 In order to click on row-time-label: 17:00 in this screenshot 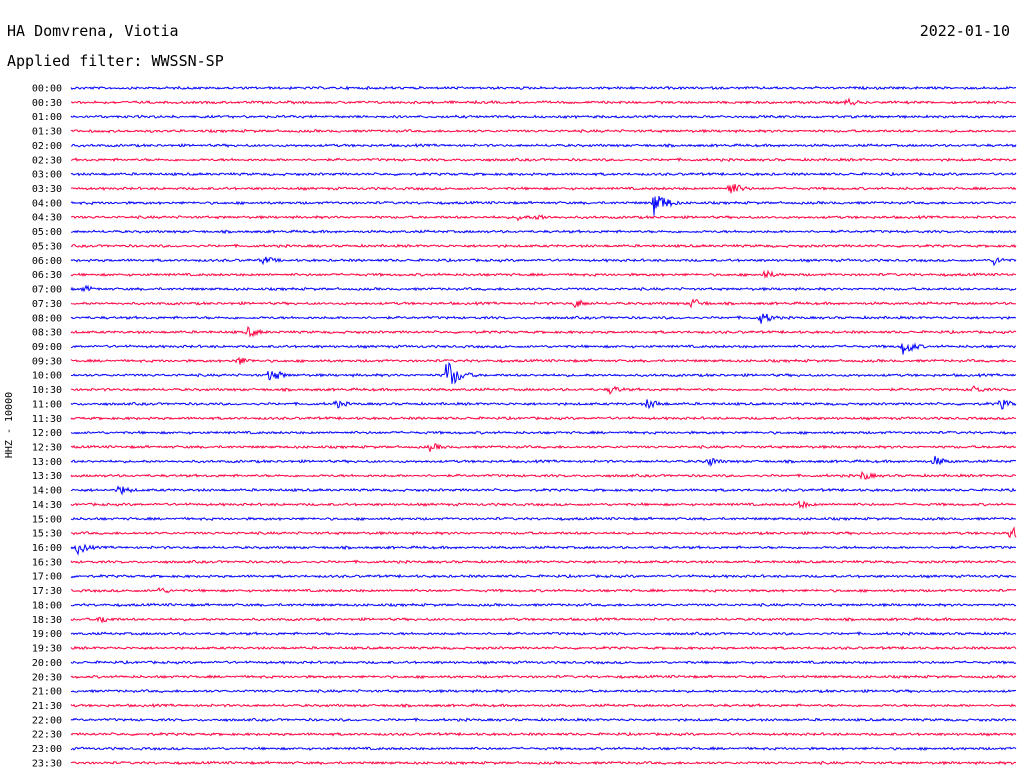, I will do `click(47, 577)`.